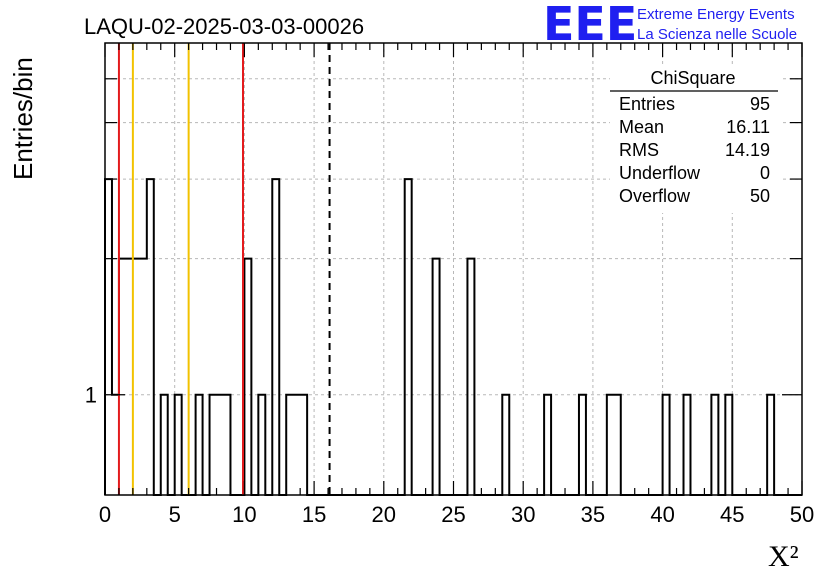 This screenshot has height=572, width=836. What do you see at coordinates (732, 514) in the screenshot?
I see `x-tick-label: 45` at bounding box center [732, 514].